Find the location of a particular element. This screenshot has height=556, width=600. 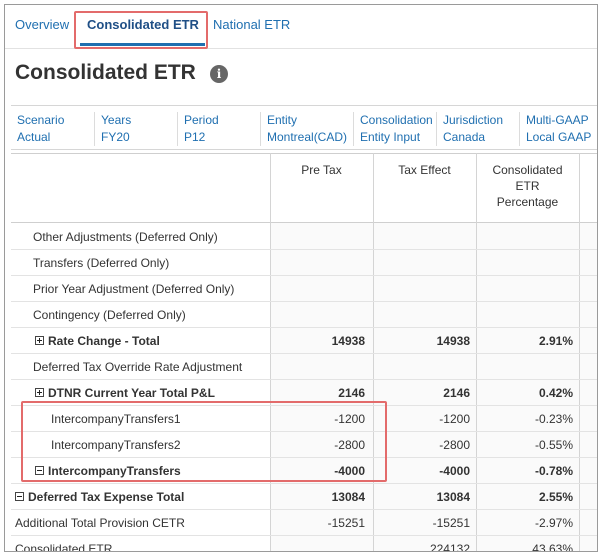

cell-pre-tax: 14938 is located at coordinates (348, 341).